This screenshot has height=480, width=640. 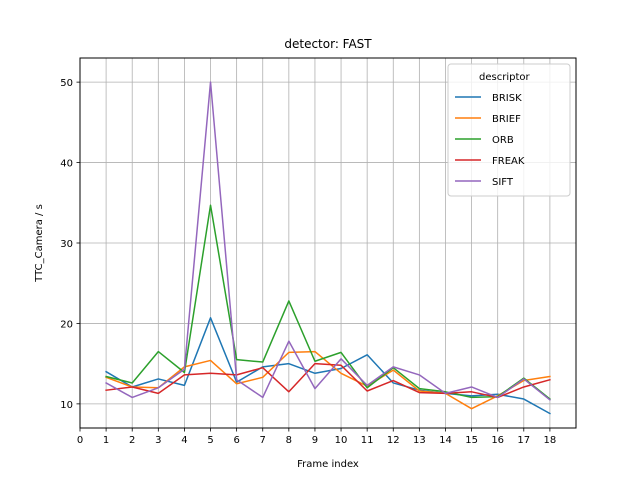 I want to click on x-tick-label: 13, so click(x=419, y=440).